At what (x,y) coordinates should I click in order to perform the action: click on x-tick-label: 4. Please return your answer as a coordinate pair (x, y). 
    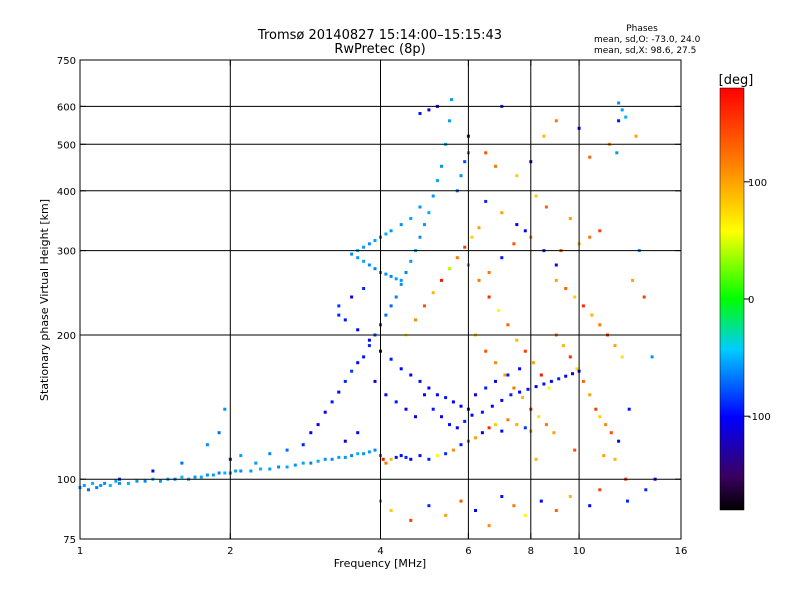
    Looking at the image, I should click on (380, 551).